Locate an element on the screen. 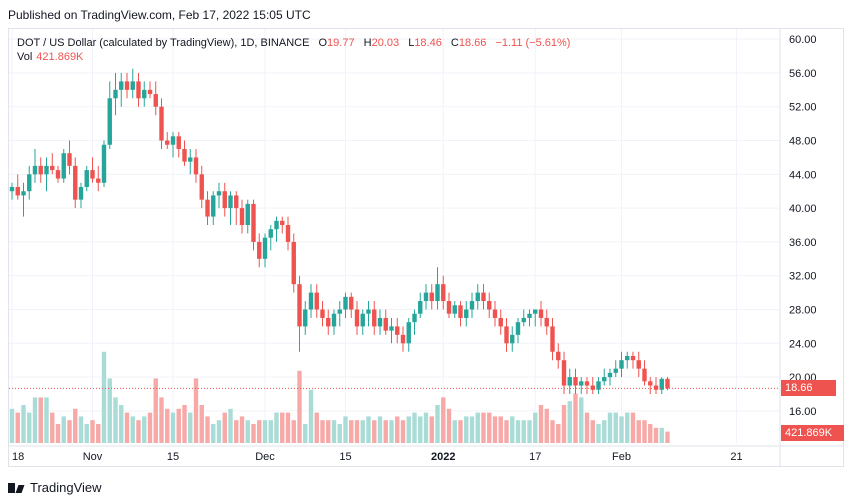 Image resolution: width=860 pixels, height=503 pixels. time-tick-label: Feb is located at coordinates (621, 457).